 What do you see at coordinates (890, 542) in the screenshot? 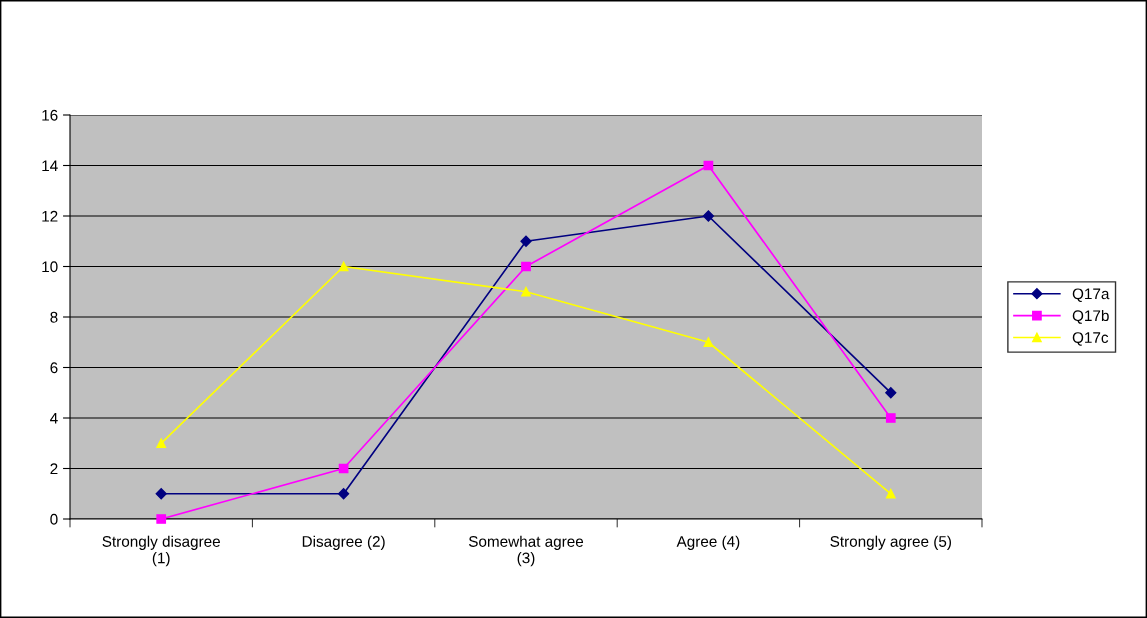
I see `x-tick-label: Strongly agree (5)` at bounding box center [890, 542].